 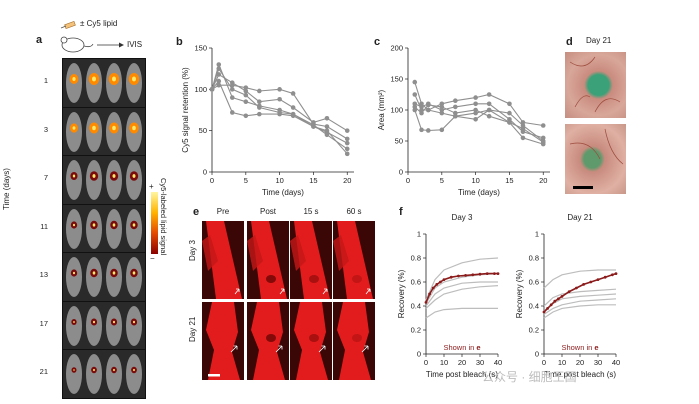 I want to click on x-tick-label: 5, so click(x=246, y=180).